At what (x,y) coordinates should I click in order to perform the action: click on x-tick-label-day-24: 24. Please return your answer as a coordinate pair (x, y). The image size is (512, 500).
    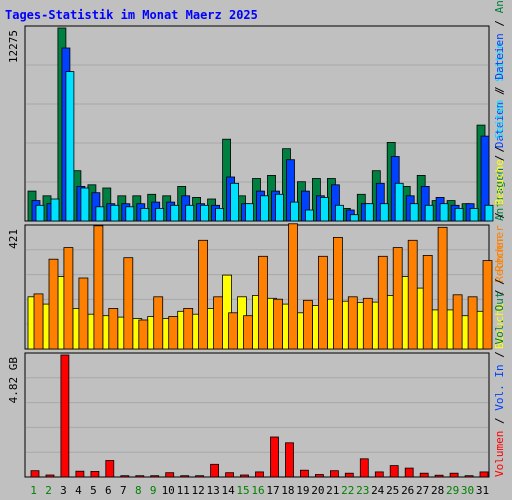
    Looking at the image, I should click on (378, 490).